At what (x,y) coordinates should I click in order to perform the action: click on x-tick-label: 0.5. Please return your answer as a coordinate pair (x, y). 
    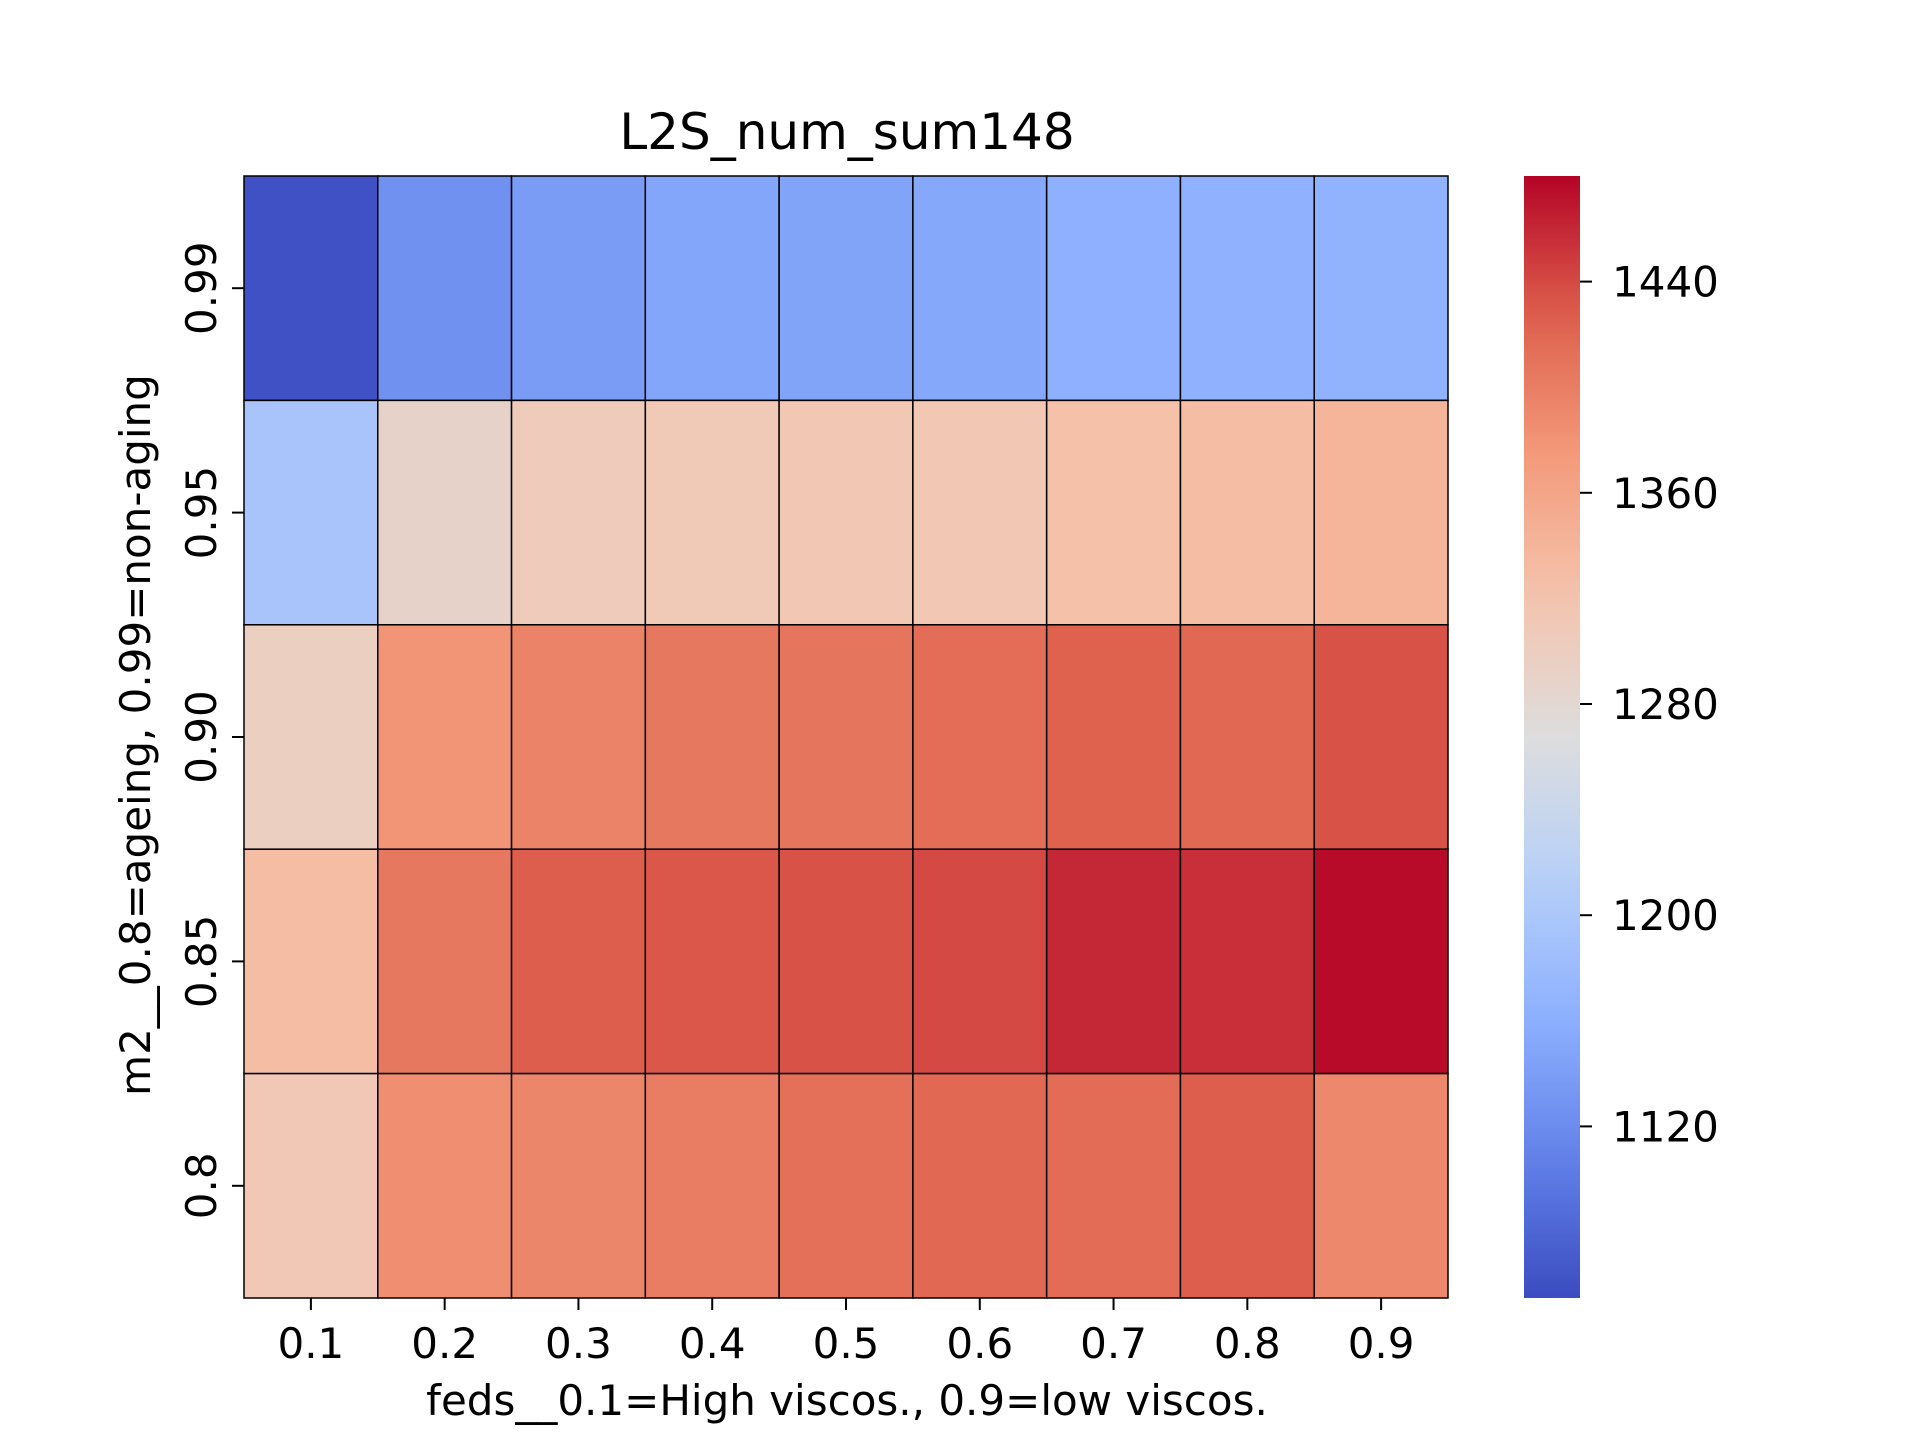
    Looking at the image, I should click on (846, 1343).